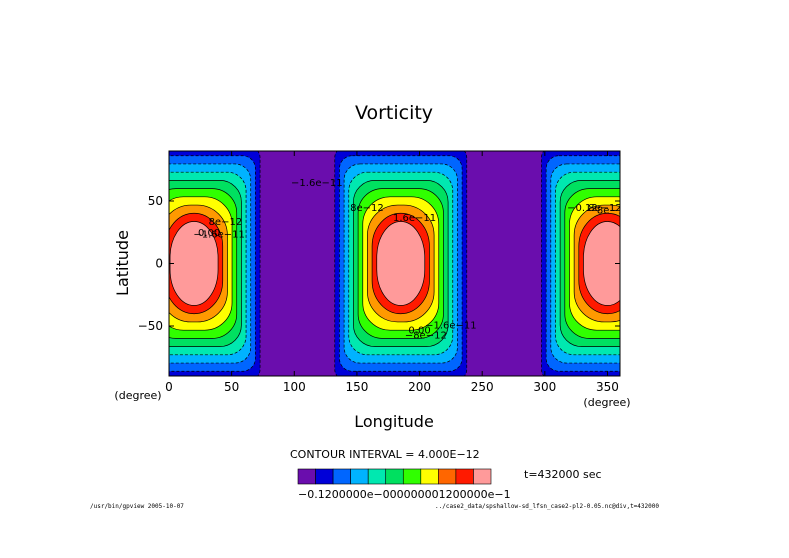 The width and height of the screenshot is (789, 558). What do you see at coordinates (482, 387) in the screenshot?
I see `x-tick-label: 250` at bounding box center [482, 387].